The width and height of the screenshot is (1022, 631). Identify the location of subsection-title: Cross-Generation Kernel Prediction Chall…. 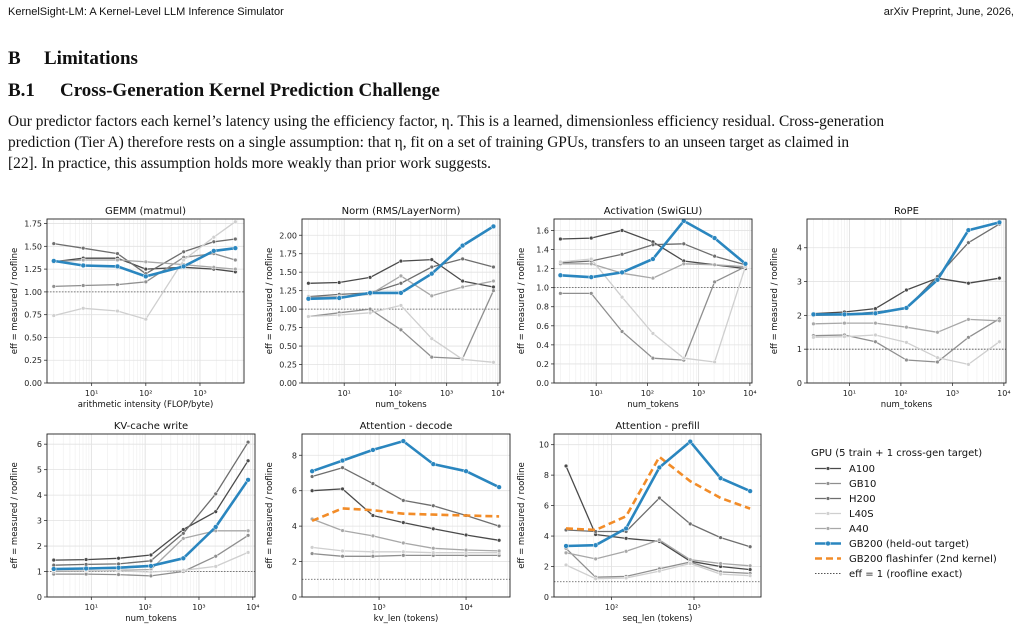
(250, 90).